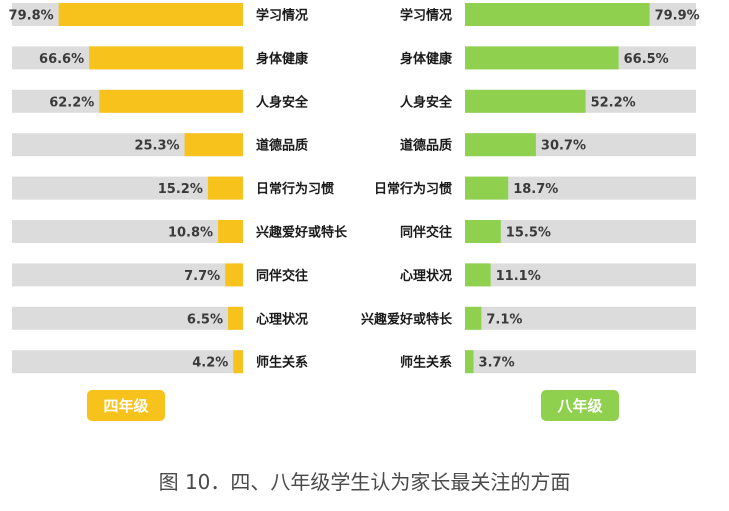 The image size is (729, 511). Describe the element at coordinates (202, 276) in the screenshot. I see `grade4-value-label-6: 7.7%` at that location.